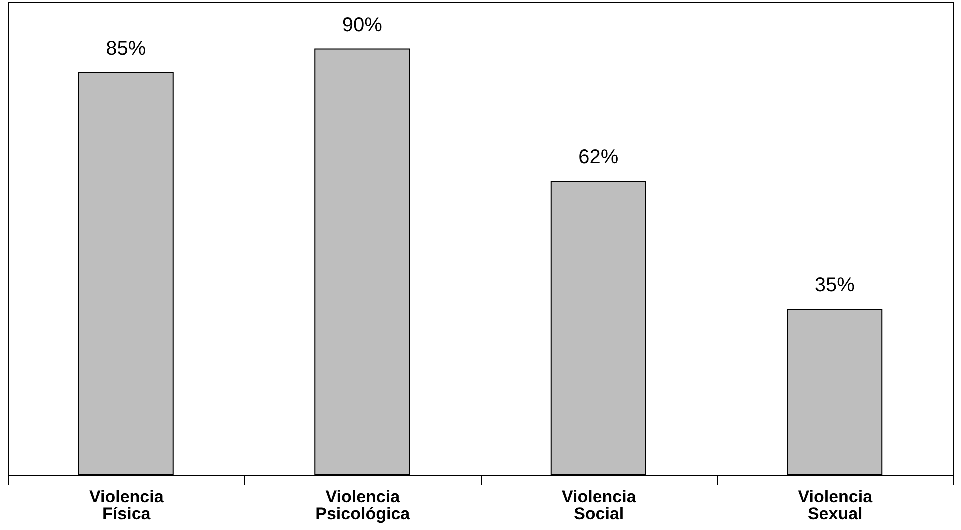 This screenshot has height=530, width=961. What do you see at coordinates (362, 25) in the screenshot?
I see `data-label: 90%` at bounding box center [362, 25].